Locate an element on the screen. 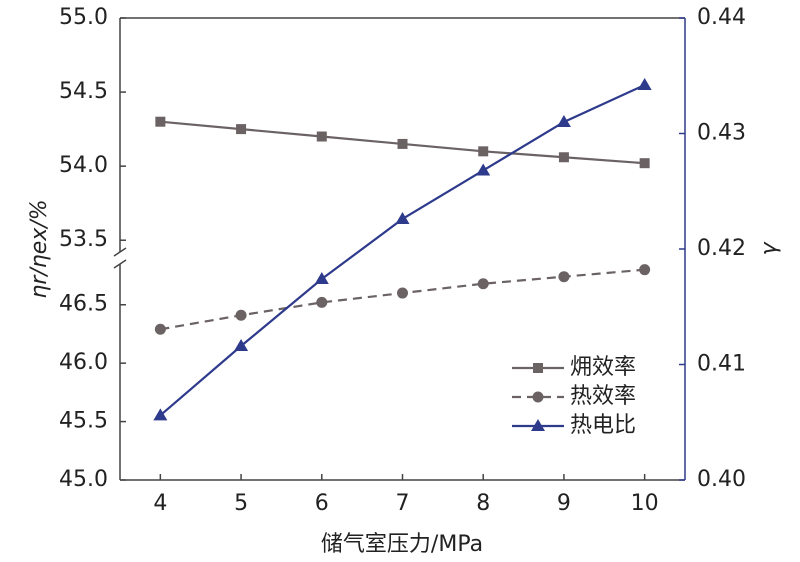 The width and height of the screenshot is (800, 562). y-tick-label: 54.0 is located at coordinates (83, 165).